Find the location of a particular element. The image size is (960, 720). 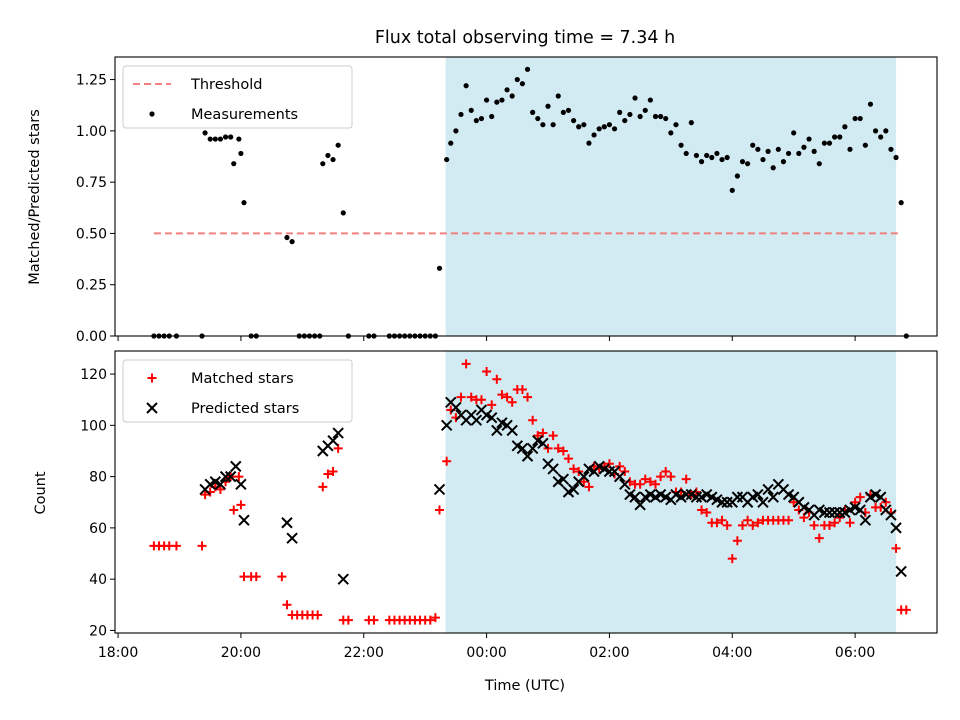

top-legend-label: Threshold is located at coordinates (226, 85).